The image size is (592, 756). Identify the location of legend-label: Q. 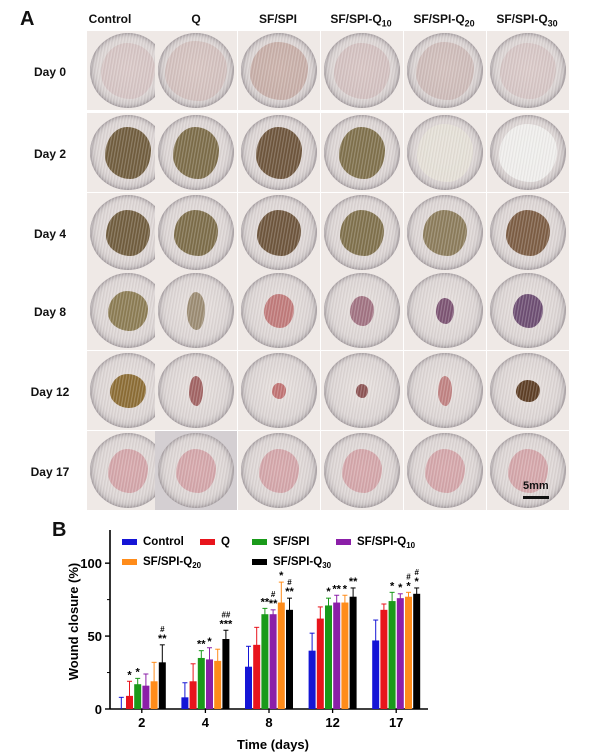
(225, 542).